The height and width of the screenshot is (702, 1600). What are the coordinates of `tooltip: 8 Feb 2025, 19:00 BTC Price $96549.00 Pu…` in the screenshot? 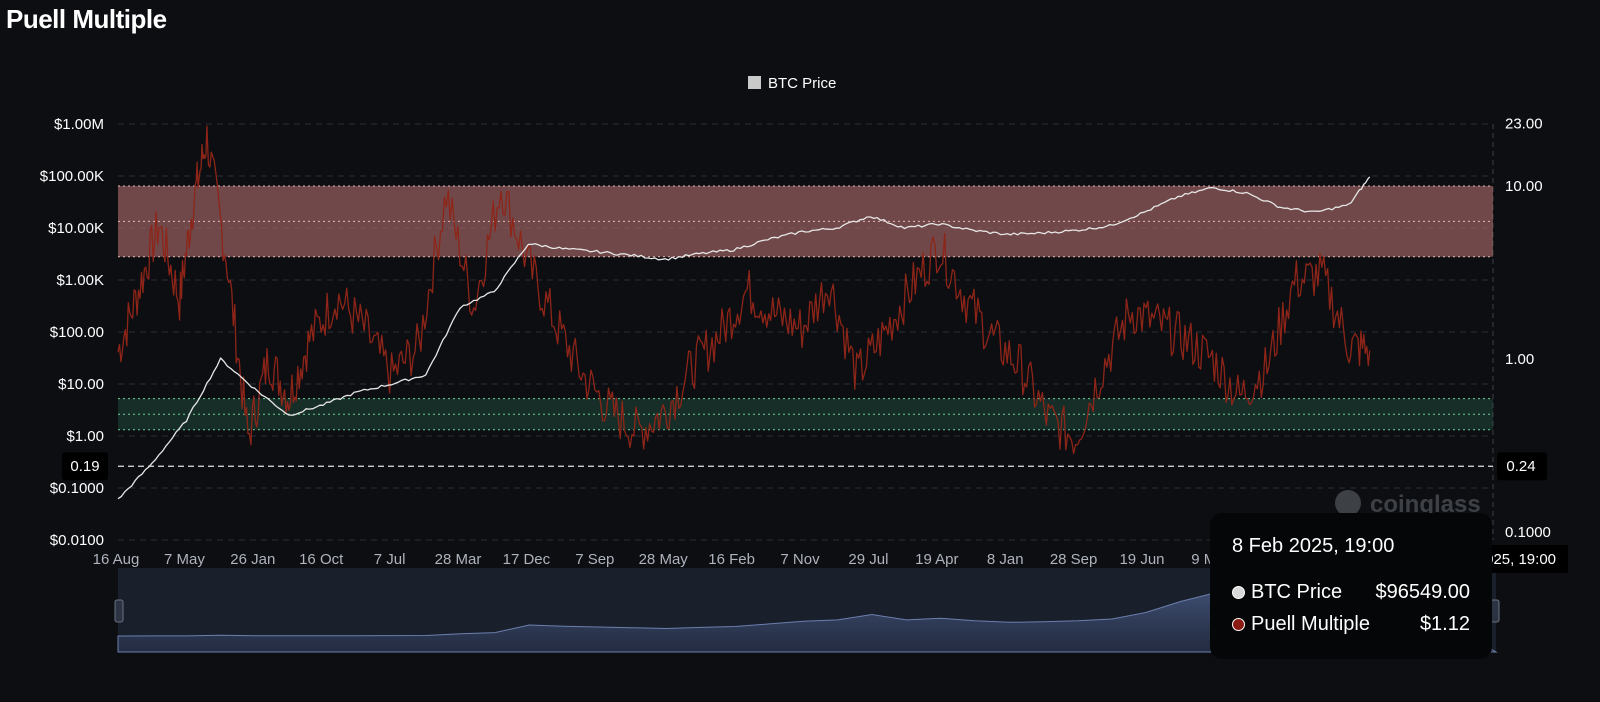 It's located at (1351, 586).